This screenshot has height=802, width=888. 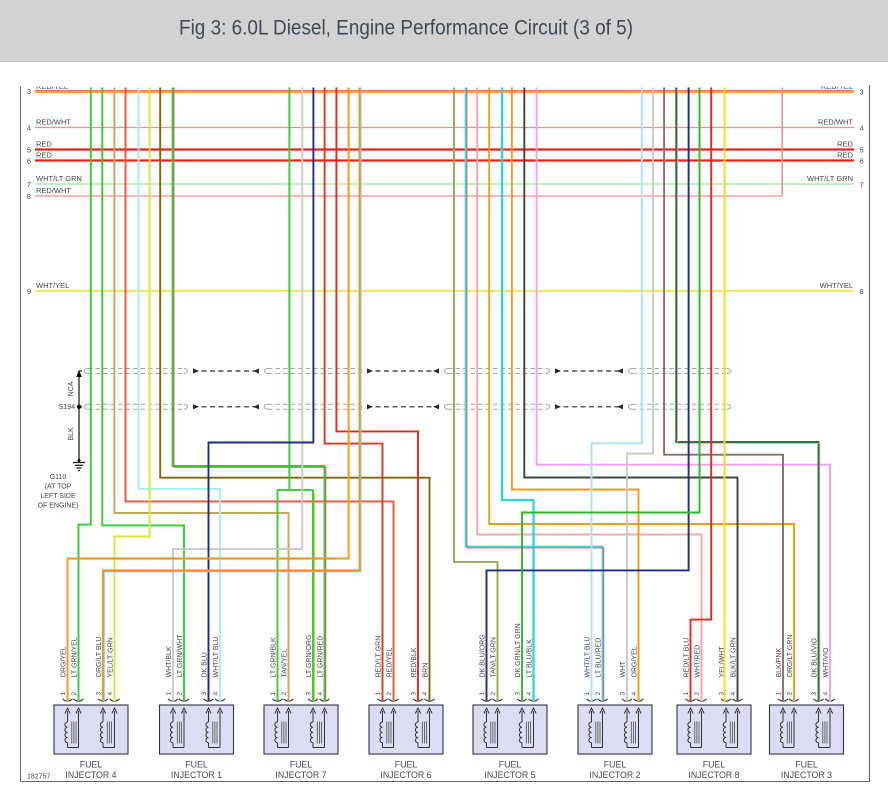 What do you see at coordinates (414, 662) in the screenshot?
I see `svg-text: RED/BLK` at bounding box center [414, 662].